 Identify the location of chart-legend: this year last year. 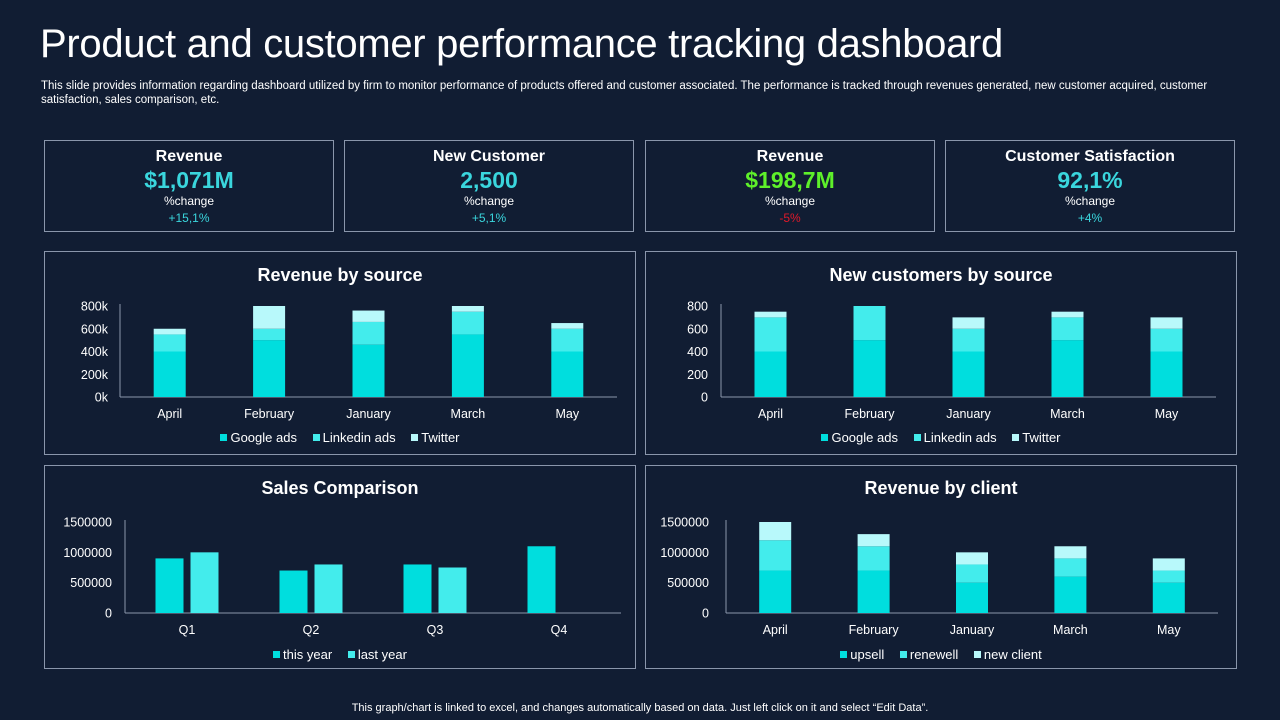
(340, 654).